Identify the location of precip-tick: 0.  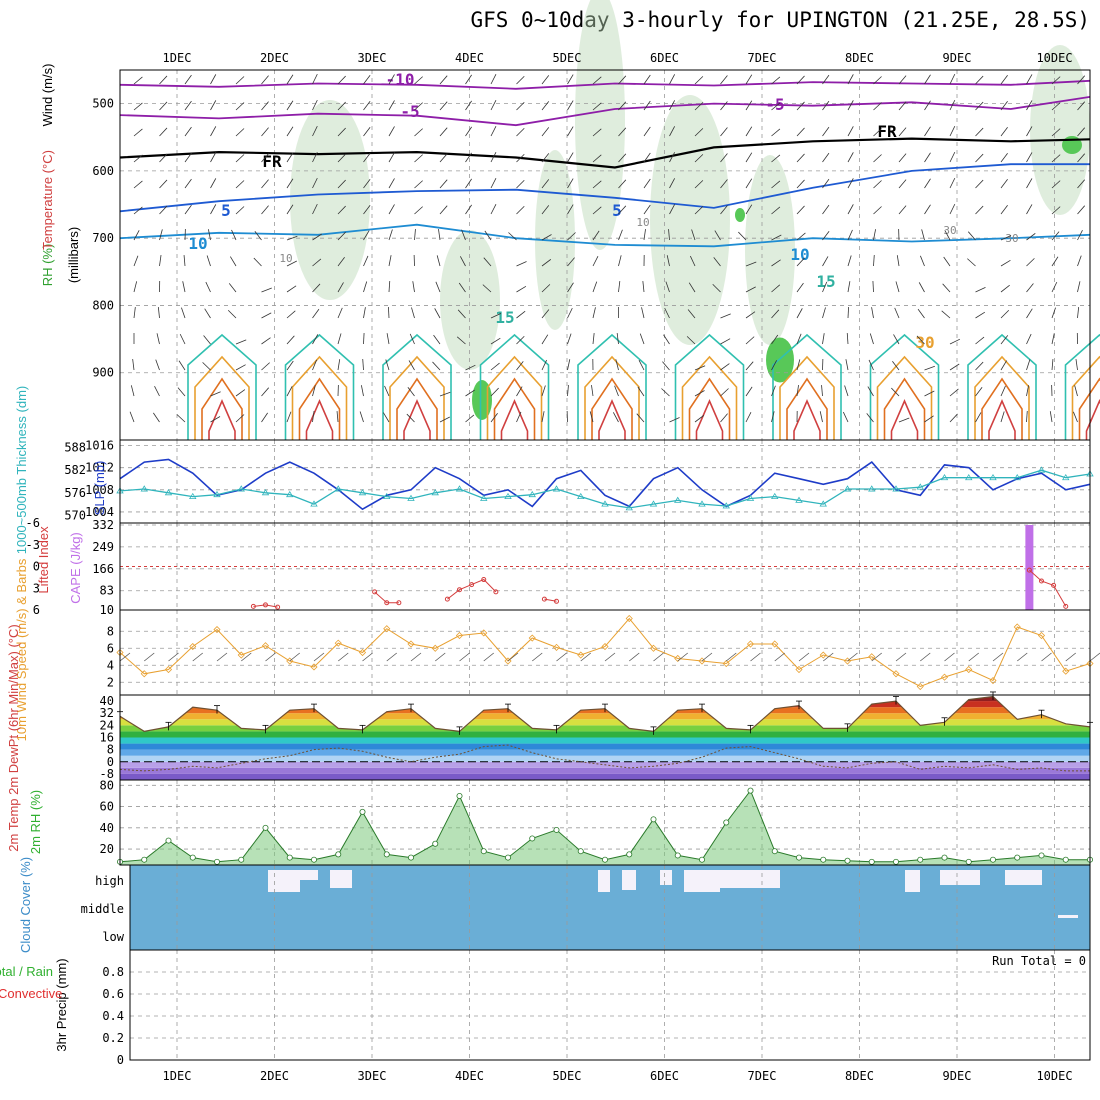
(120, 1060).